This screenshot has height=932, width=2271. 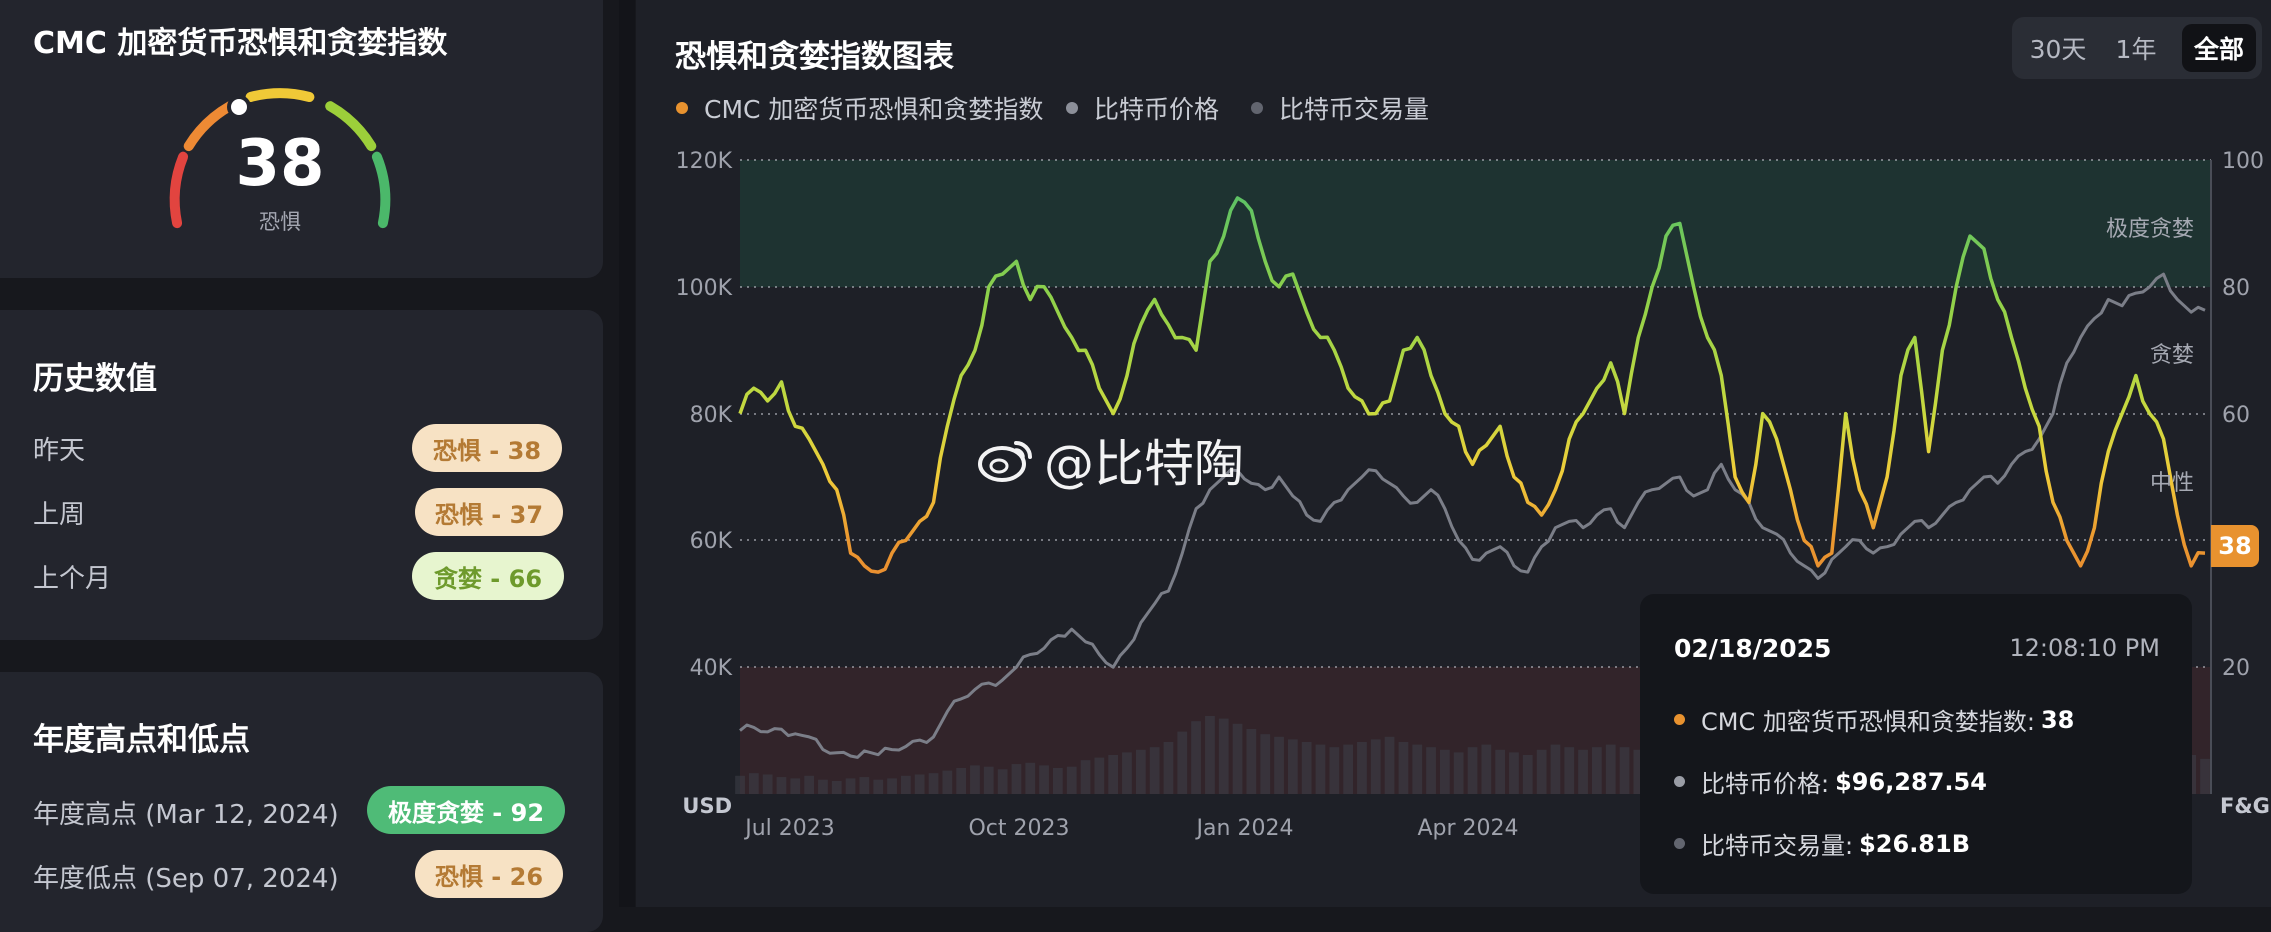 I want to click on range-button-30d: 30天, so click(x=2058, y=49).